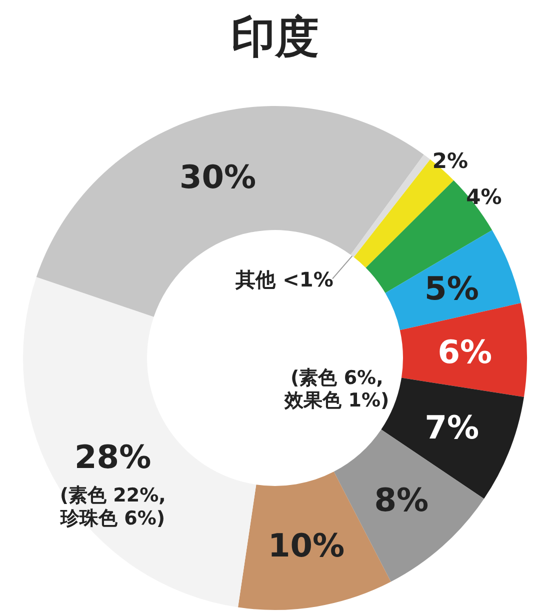 Image resolution: width=550 pixels, height=615 pixels. Describe the element at coordinates (484, 197) in the screenshot. I see `data-label: 4%` at that location.